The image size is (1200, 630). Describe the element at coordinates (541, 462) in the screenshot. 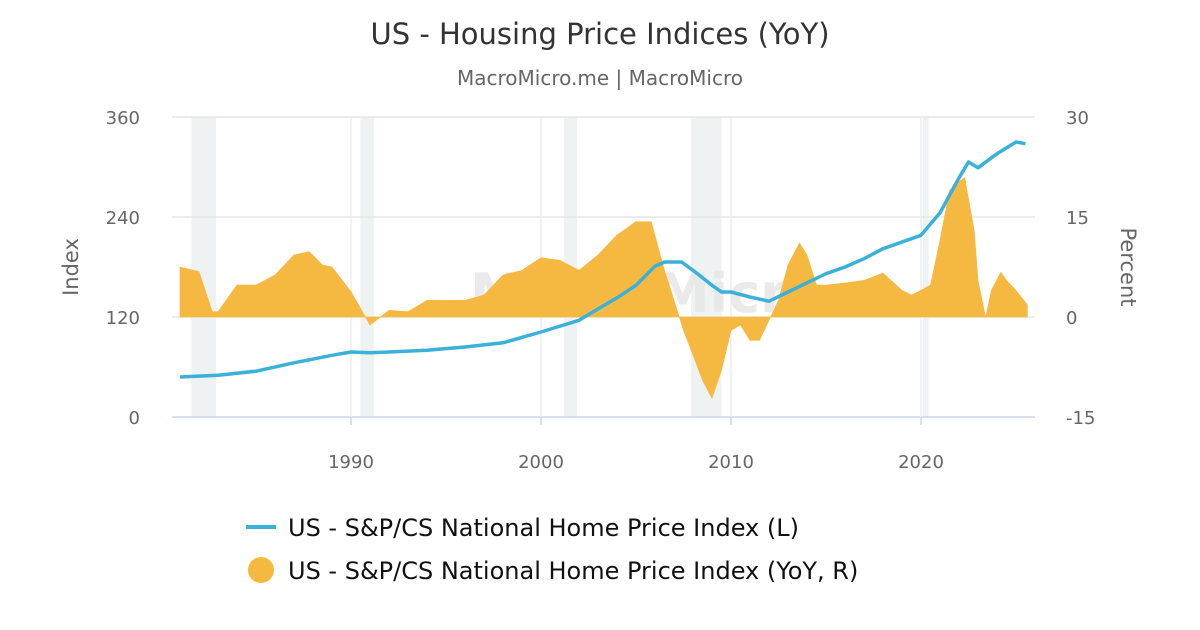

I see `x-tick-label: 2000` at that location.